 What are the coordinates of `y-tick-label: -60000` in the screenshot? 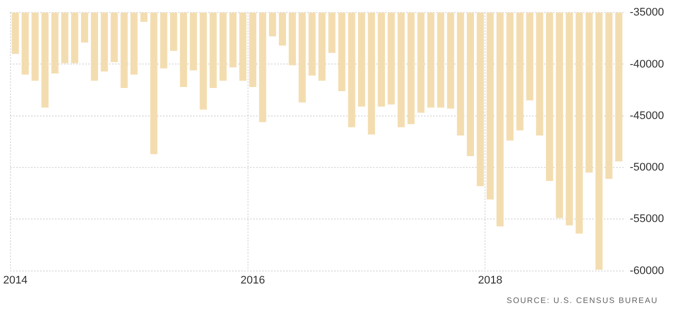 It's located at (647, 270).